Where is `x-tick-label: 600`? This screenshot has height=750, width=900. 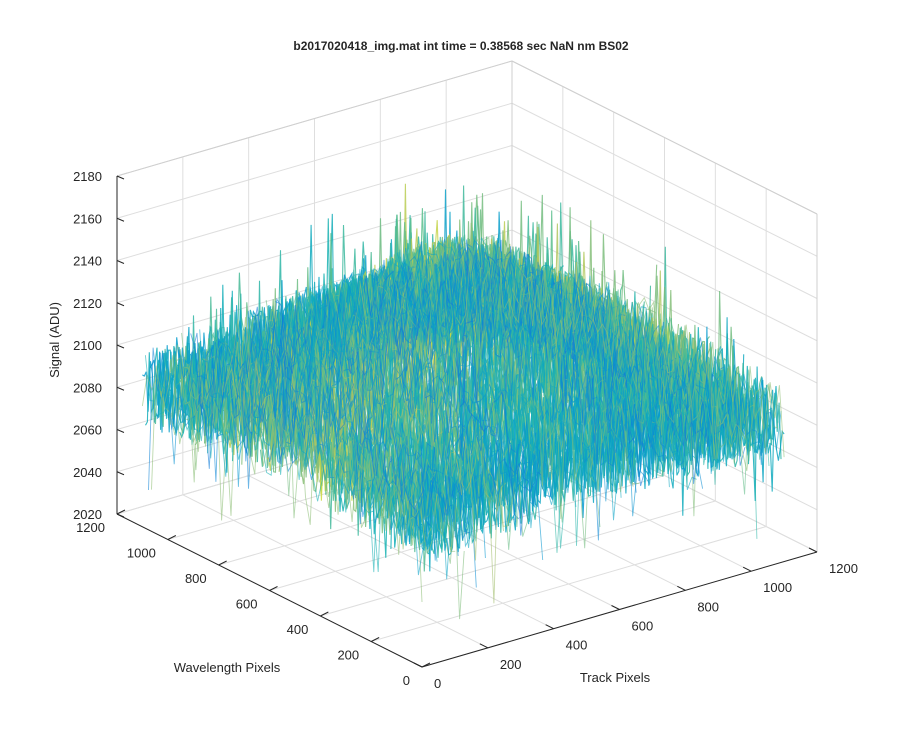
x-tick-label: 600 is located at coordinates (643, 626).